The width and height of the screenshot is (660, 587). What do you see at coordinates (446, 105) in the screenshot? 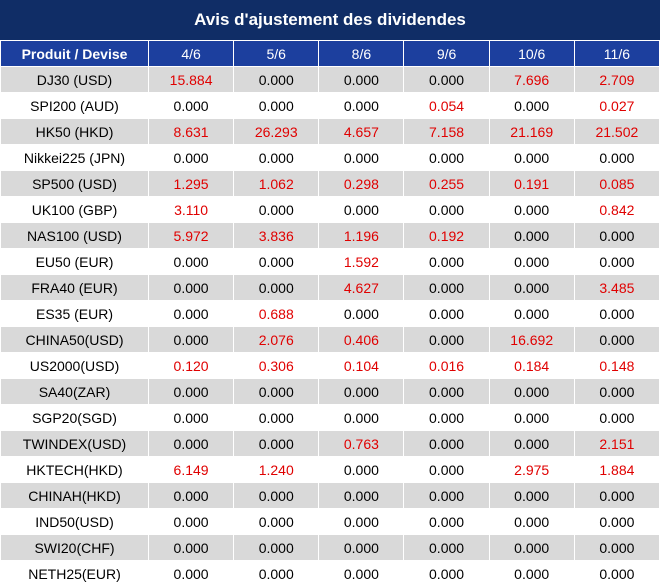
I see `value-cell: 0.054` at bounding box center [446, 105].